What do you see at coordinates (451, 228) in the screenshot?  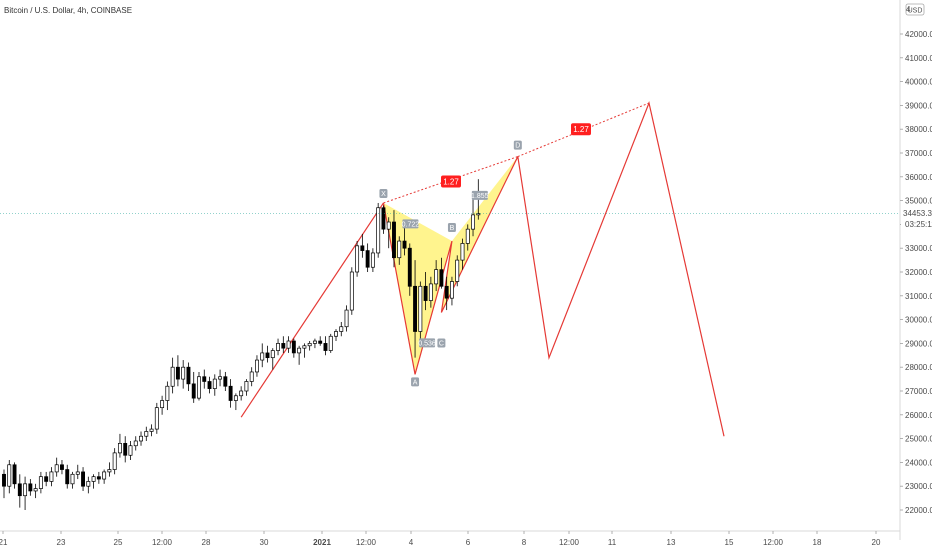 I see `point-marker-b-box` at bounding box center [451, 228].